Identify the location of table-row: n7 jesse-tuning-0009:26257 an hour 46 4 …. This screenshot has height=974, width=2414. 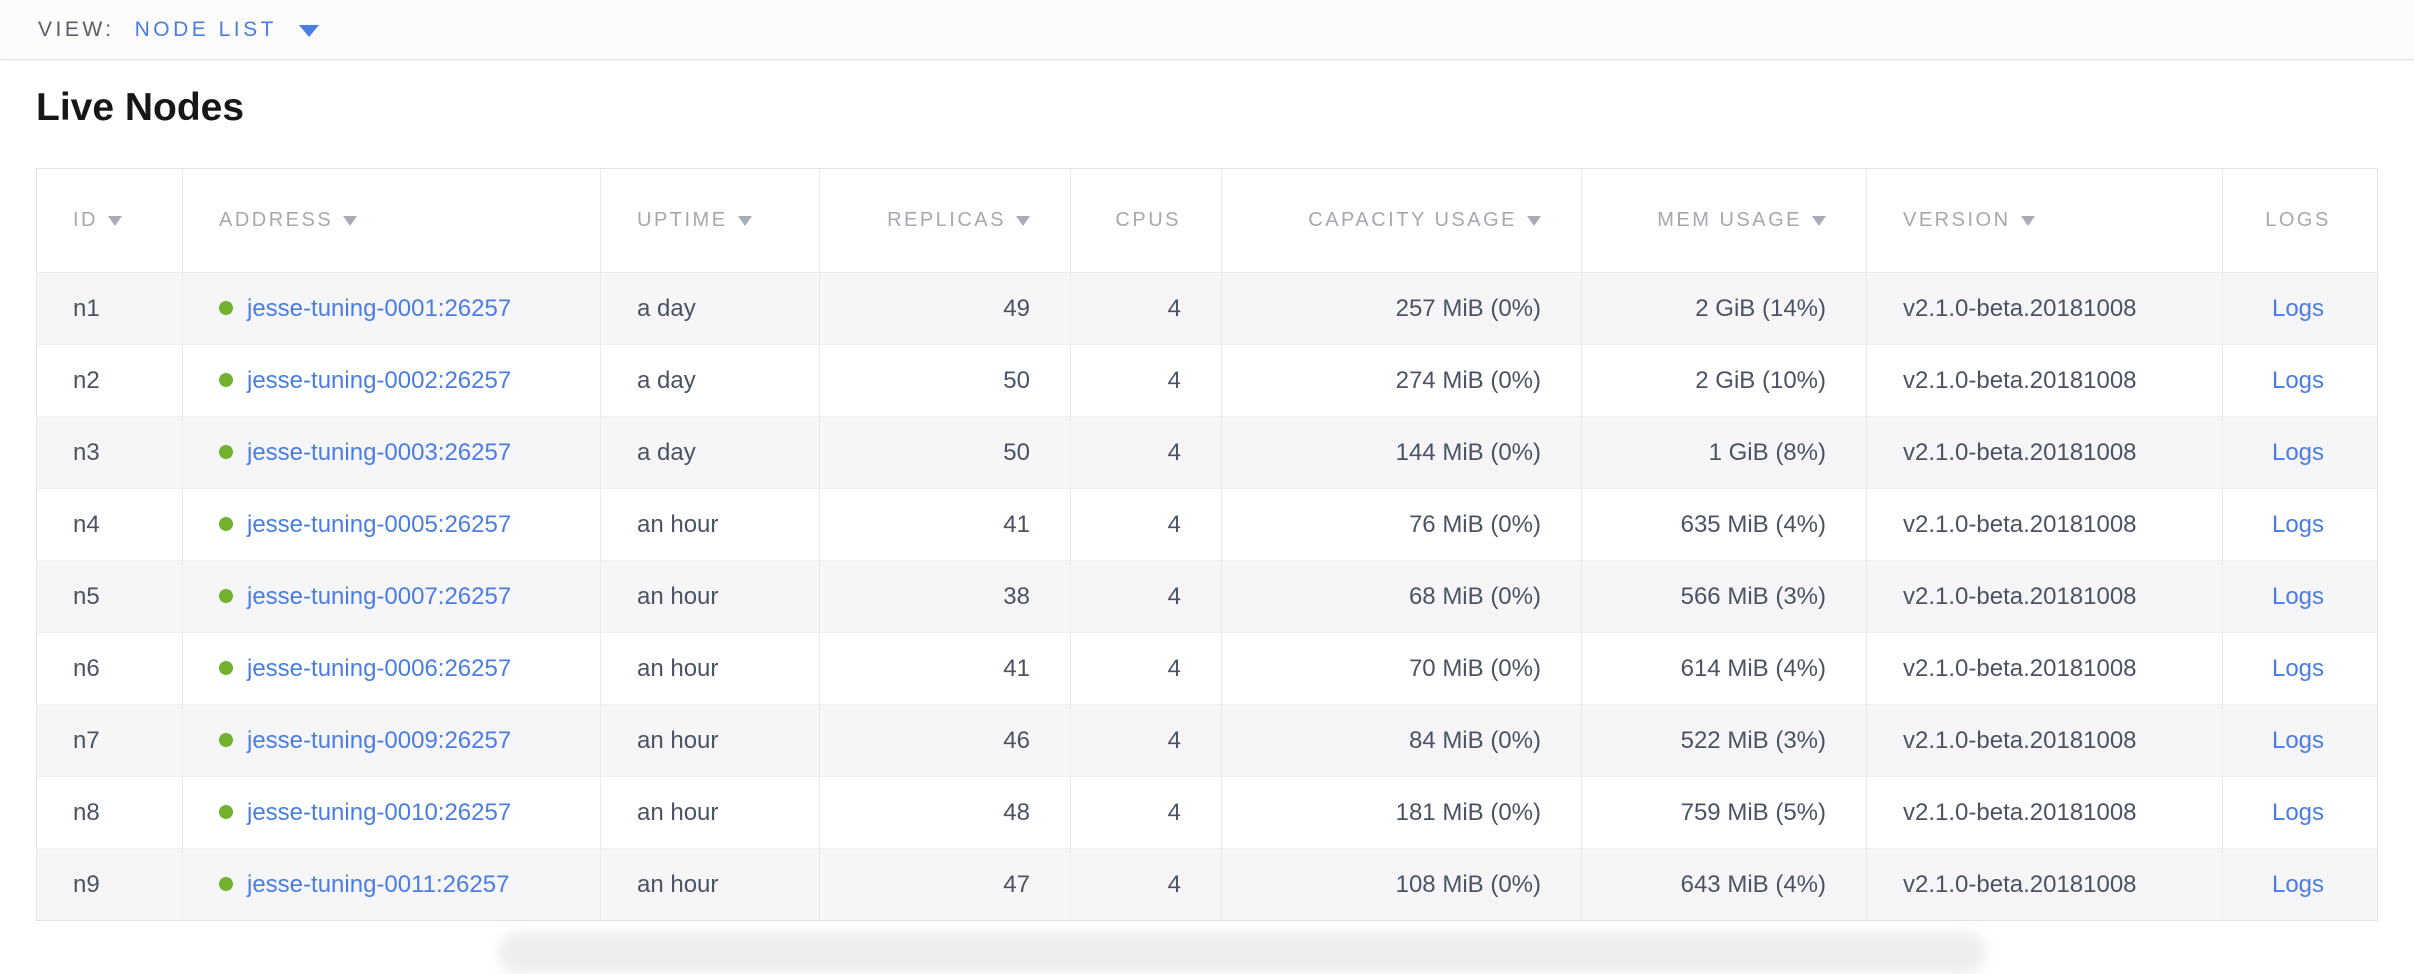
(1207, 740).